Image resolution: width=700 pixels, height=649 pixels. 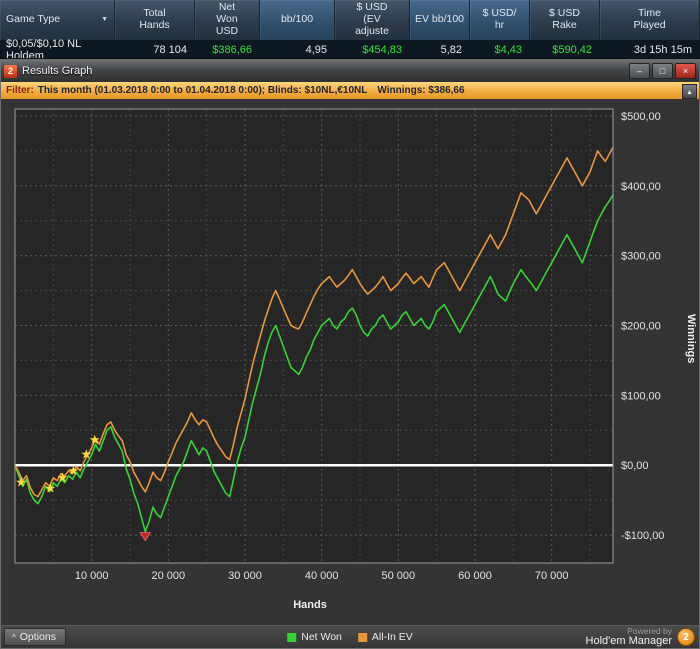 What do you see at coordinates (104, 20) in the screenshot?
I see `dropdown-arrow-icon: ▼` at bounding box center [104, 20].